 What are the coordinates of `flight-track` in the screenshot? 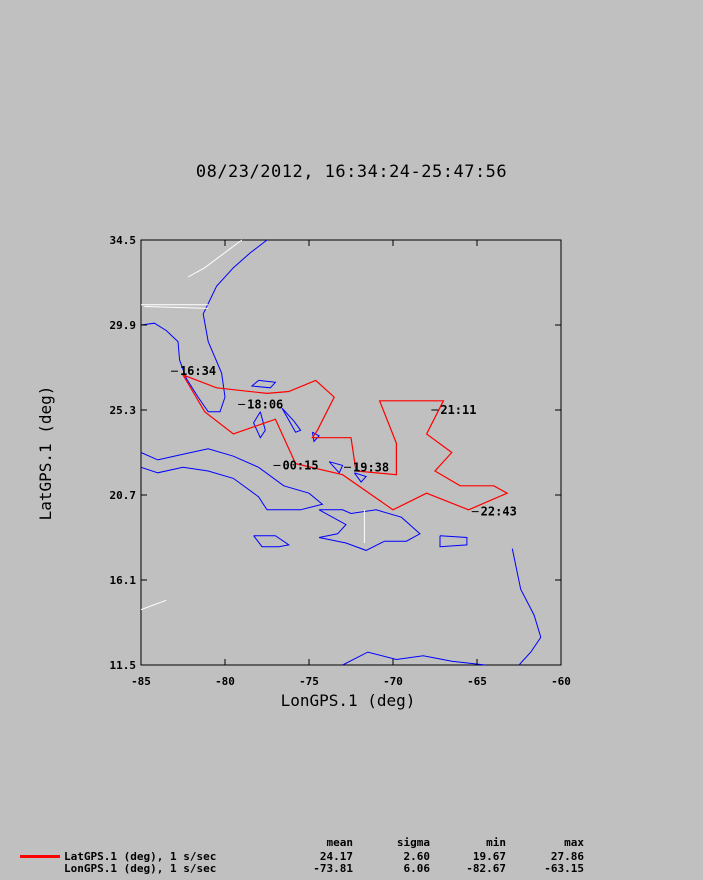 It's located at (345, 442).